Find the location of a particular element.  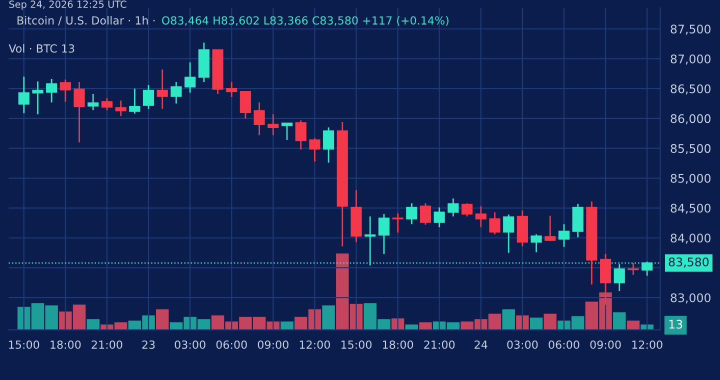

chart-title: Vol · BTC 13 is located at coordinates (41, 48).